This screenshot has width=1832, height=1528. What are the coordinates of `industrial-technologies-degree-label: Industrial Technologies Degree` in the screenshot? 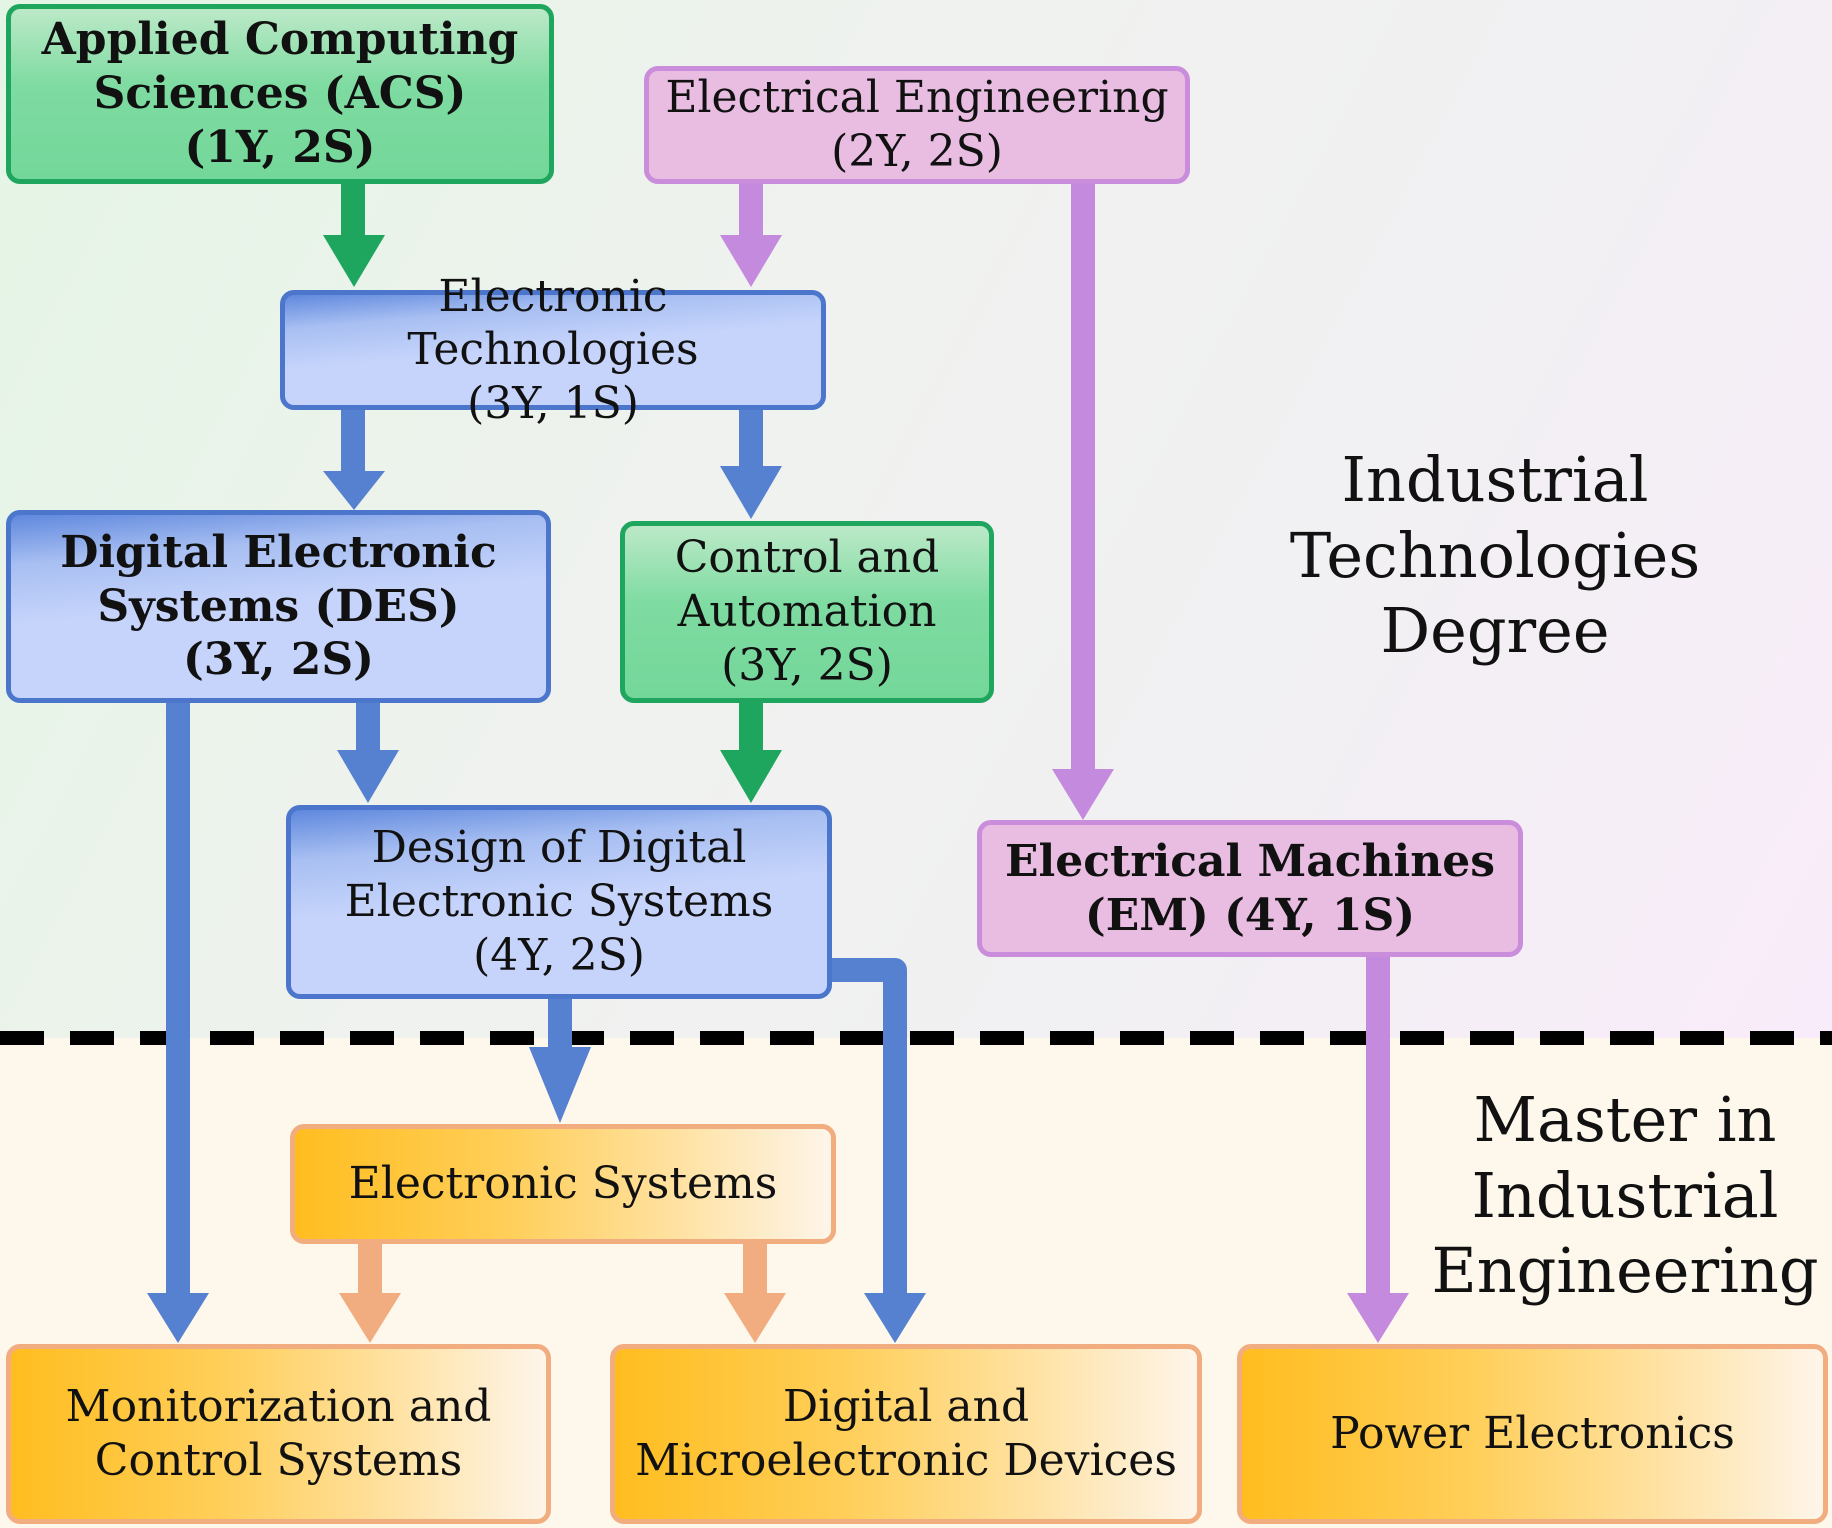 It's located at (1495, 555).